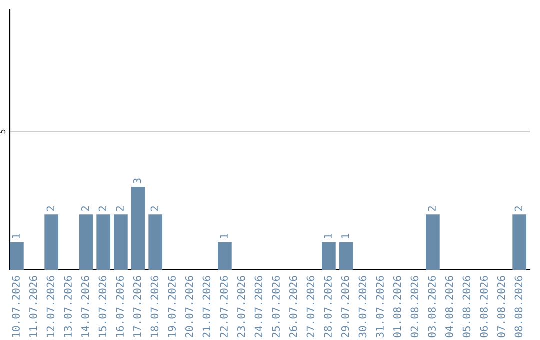 This screenshot has height=340, width=540. What do you see at coordinates (293, 307) in the screenshot?
I see `x-tick-label: 26.07.2026` at bounding box center [293, 307].